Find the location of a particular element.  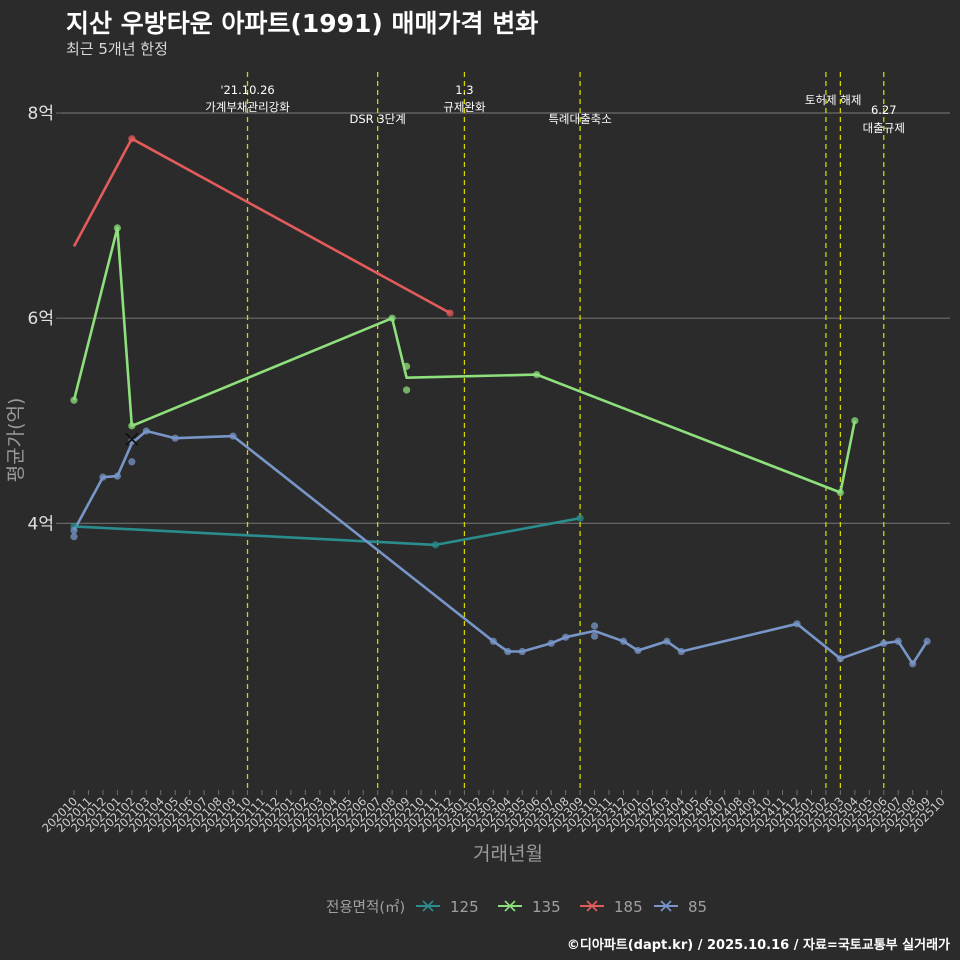

event-label: 규제완화 is located at coordinates (464, 107).